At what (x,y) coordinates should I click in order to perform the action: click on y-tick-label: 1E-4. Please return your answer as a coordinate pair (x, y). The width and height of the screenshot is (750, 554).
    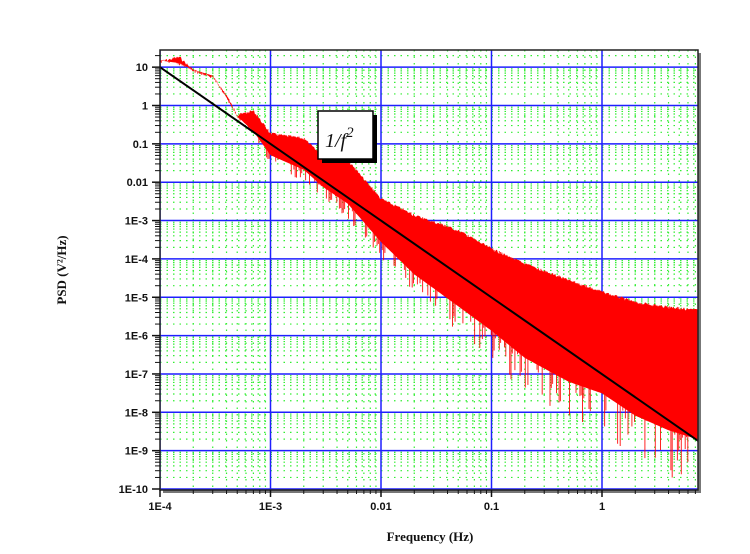
    Looking at the image, I should click on (137, 260).